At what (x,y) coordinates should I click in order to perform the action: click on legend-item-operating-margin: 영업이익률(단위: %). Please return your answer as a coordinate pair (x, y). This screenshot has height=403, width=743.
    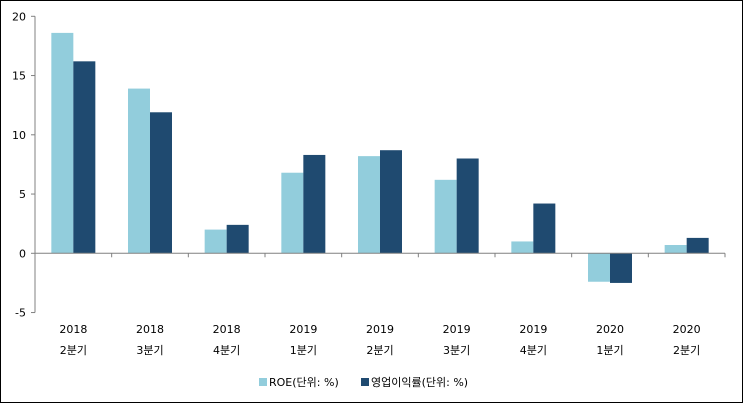
    Looking at the image, I should click on (414, 382).